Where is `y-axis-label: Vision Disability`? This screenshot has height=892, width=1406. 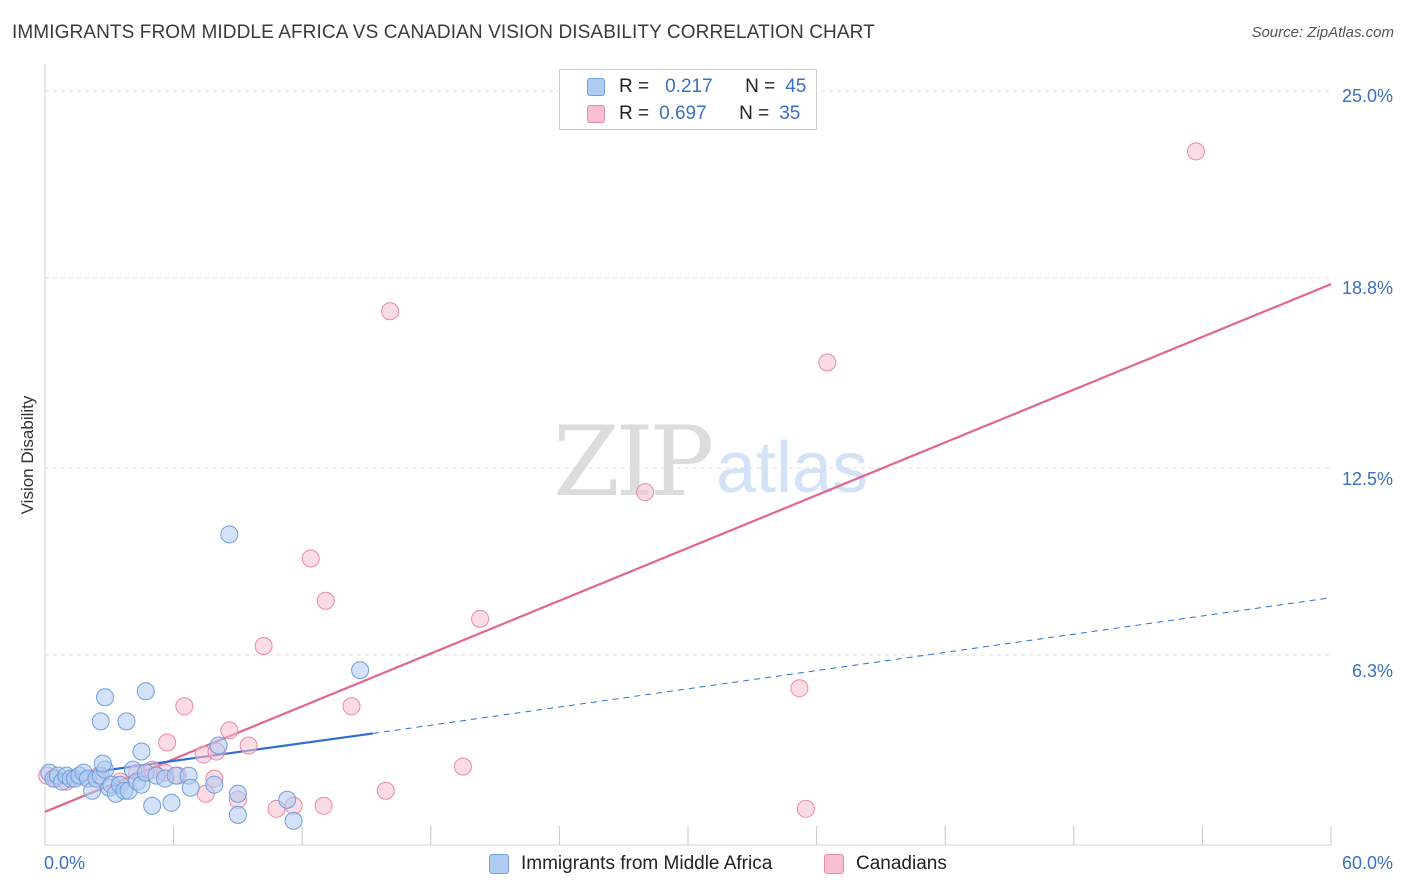
y-axis-label: Vision Disability is located at coordinates (27, 455).